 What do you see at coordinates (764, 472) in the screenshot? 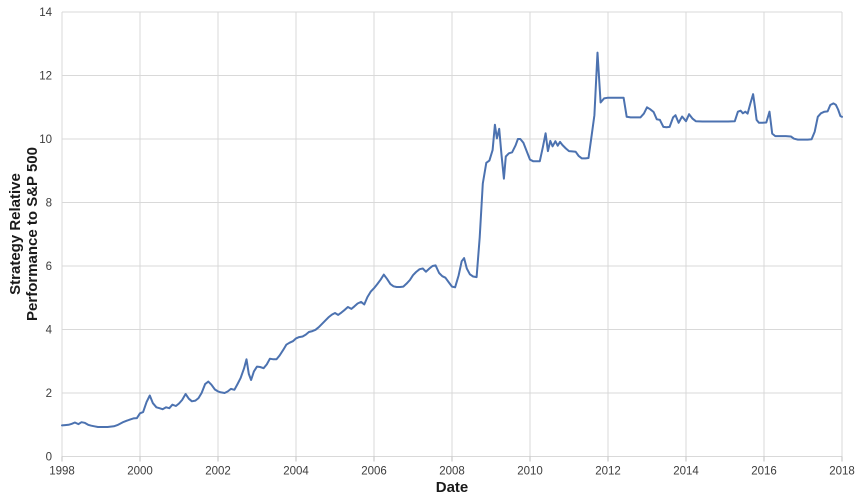
I see `x-tick-label-2016: 2016` at bounding box center [764, 472].